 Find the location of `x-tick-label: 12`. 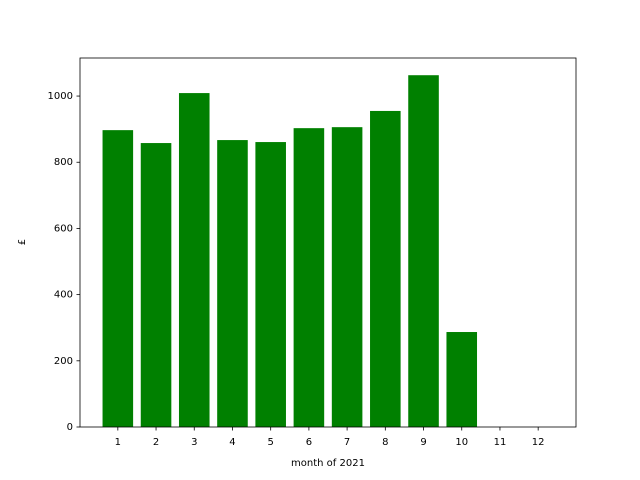

x-tick-label: 12 is located at coordinates (538, 442).